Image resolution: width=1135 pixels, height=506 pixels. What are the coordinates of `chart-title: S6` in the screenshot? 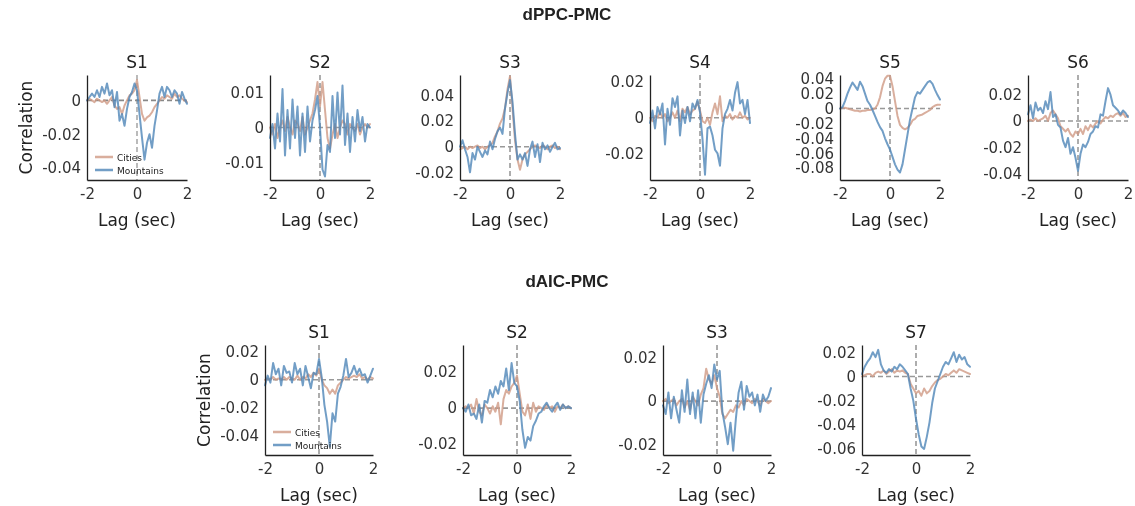 It's located at (1078, 62).